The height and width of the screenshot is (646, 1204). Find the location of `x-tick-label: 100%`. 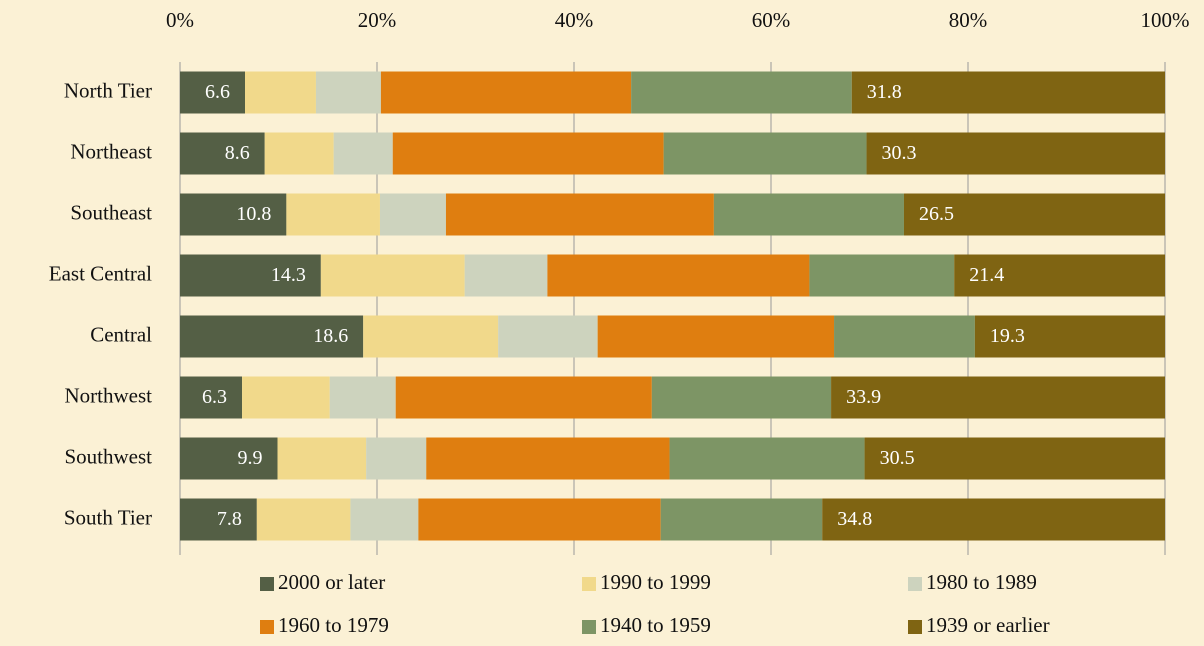

x-tick-label: 100% is located at coordinates (1165, 20).